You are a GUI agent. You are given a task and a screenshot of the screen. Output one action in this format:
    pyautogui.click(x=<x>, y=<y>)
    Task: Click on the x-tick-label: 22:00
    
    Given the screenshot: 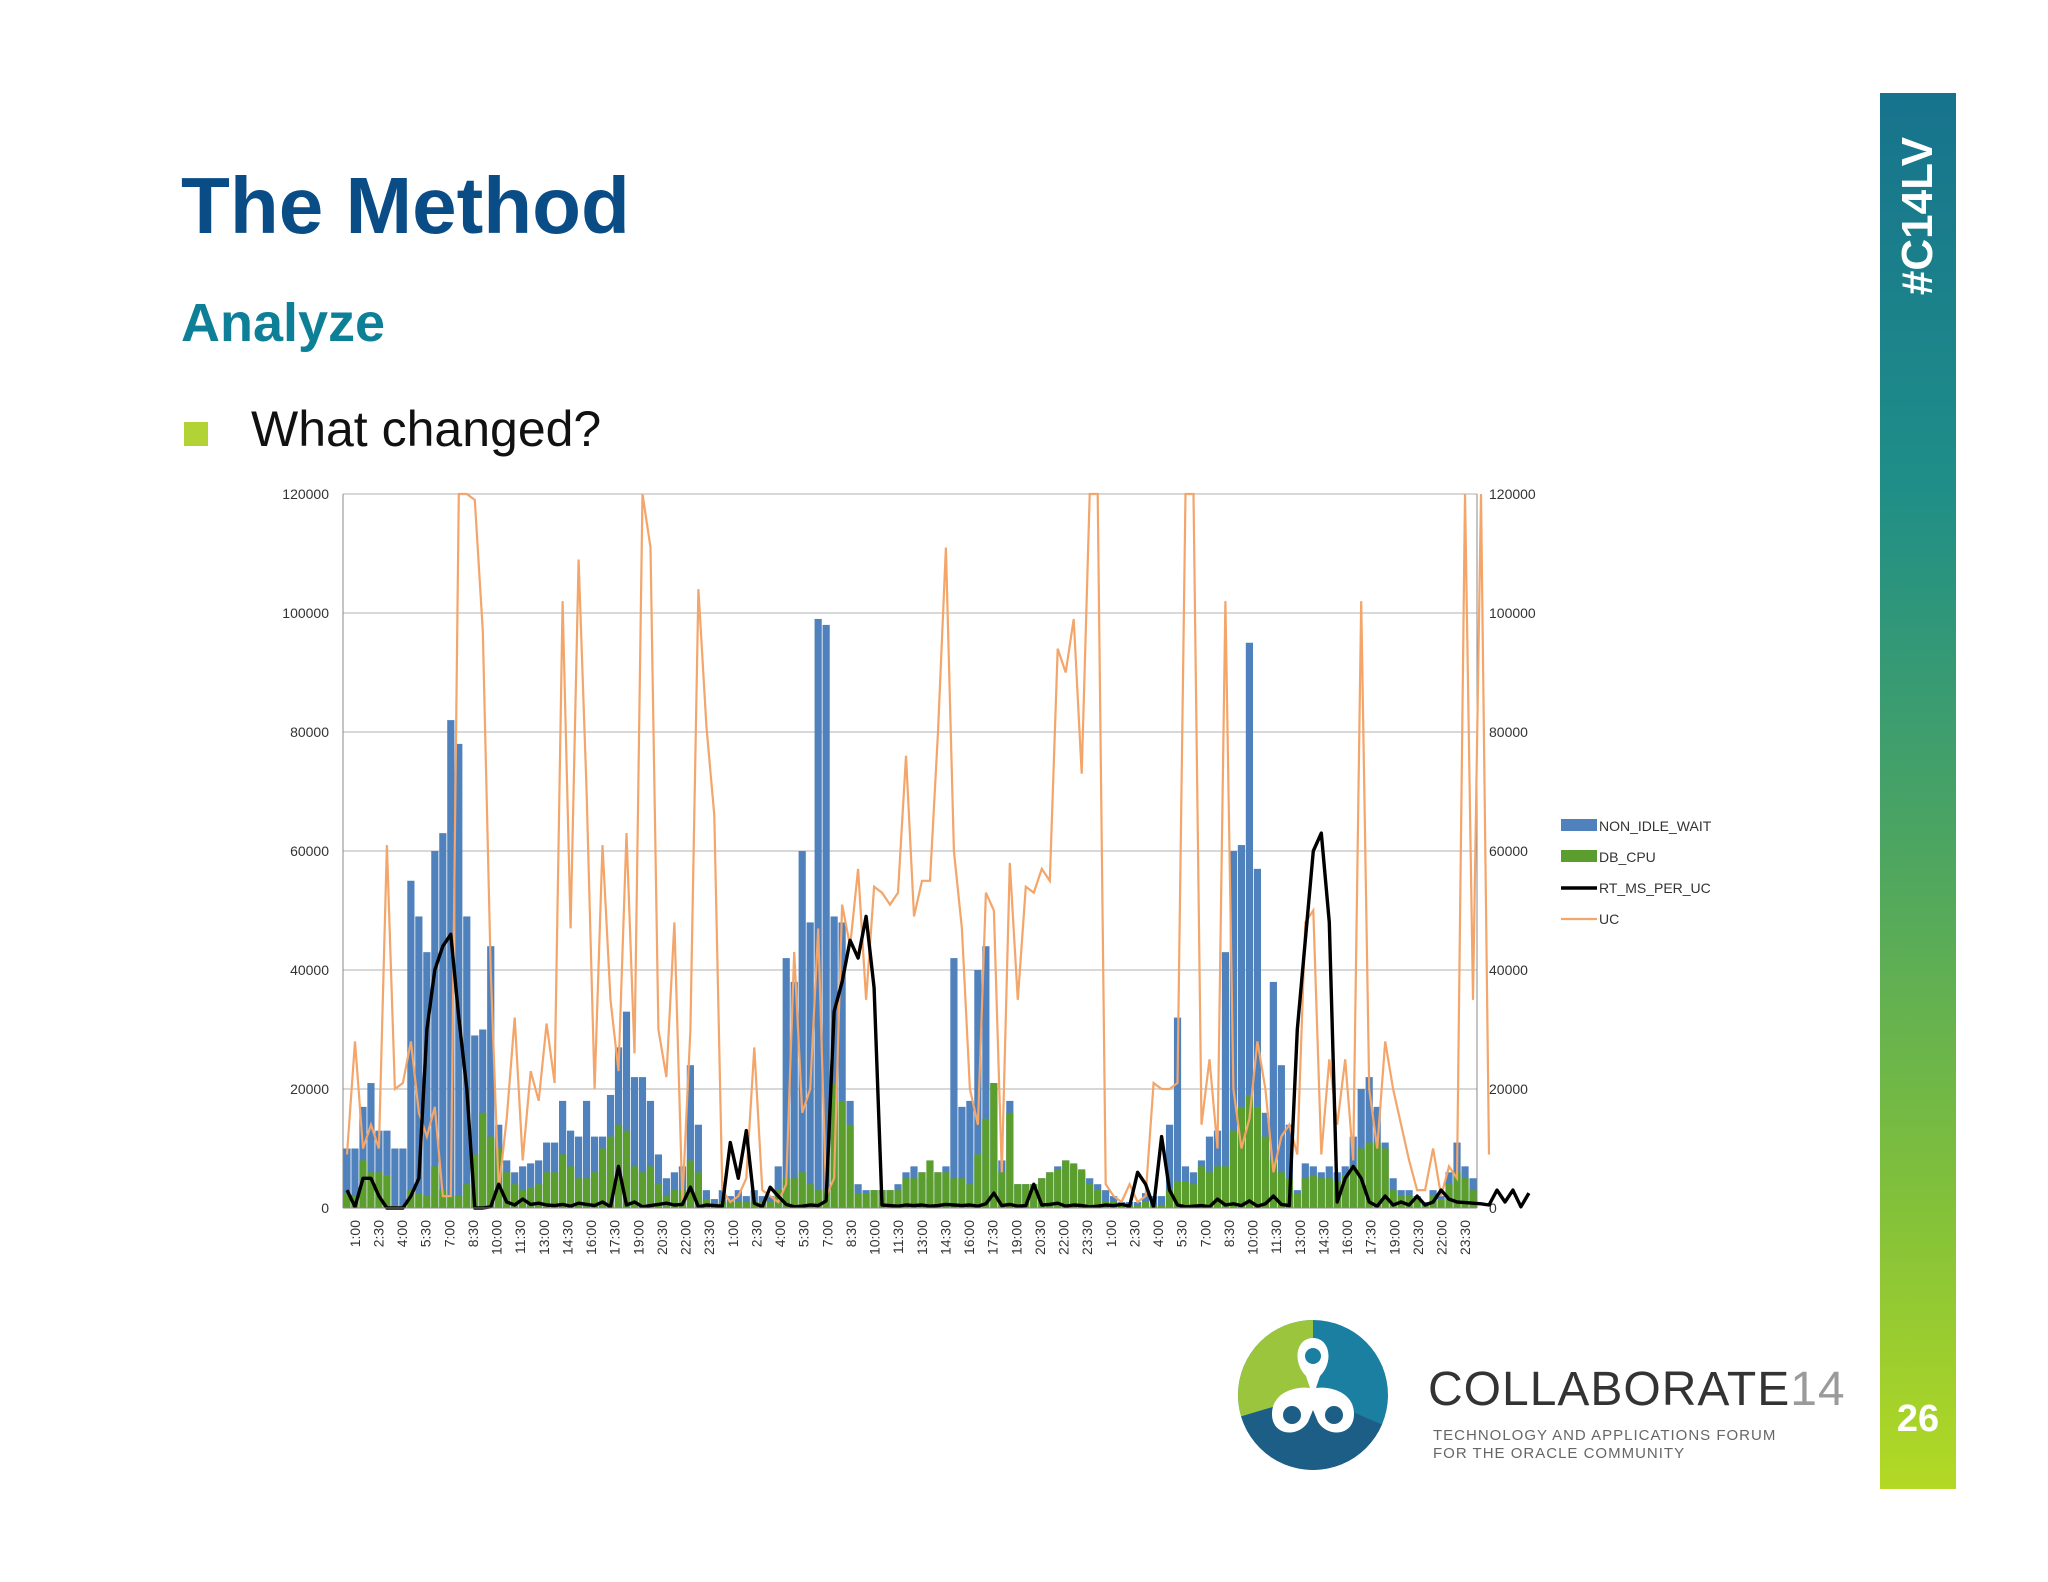 What is the action you would take?
    pyautogui.click(x=686, y=1237)
    